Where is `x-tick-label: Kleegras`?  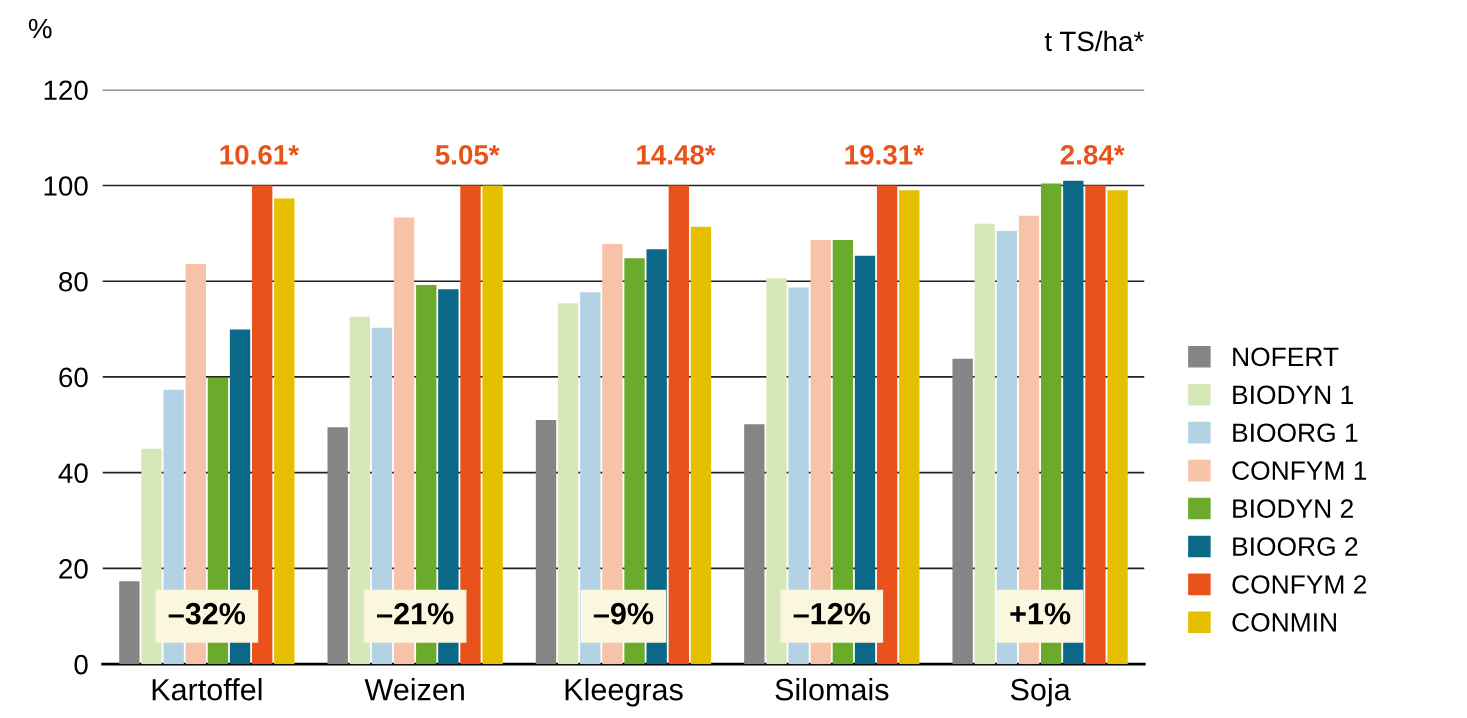
x-tick-label: Kleegras is located at coordinates (624, 692).